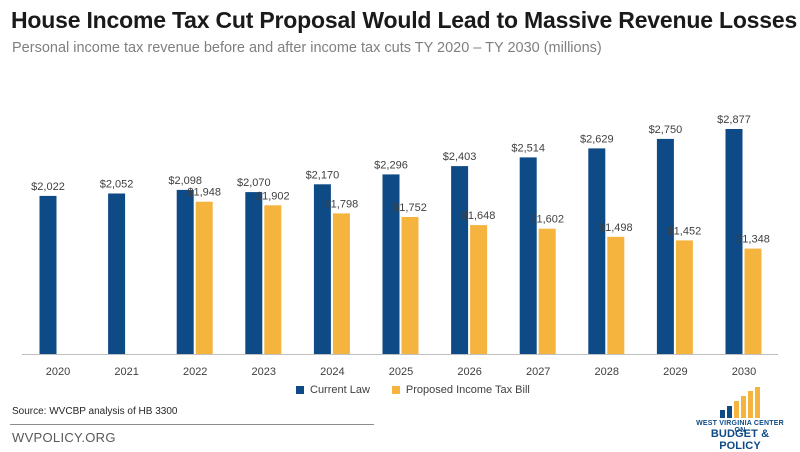 This screenshot has width=800, height=452. What do you see at coordinates (195, 372) in the screenshot?
I see `x-tick-label-2022: 2022` at bounding box center [195, 372].